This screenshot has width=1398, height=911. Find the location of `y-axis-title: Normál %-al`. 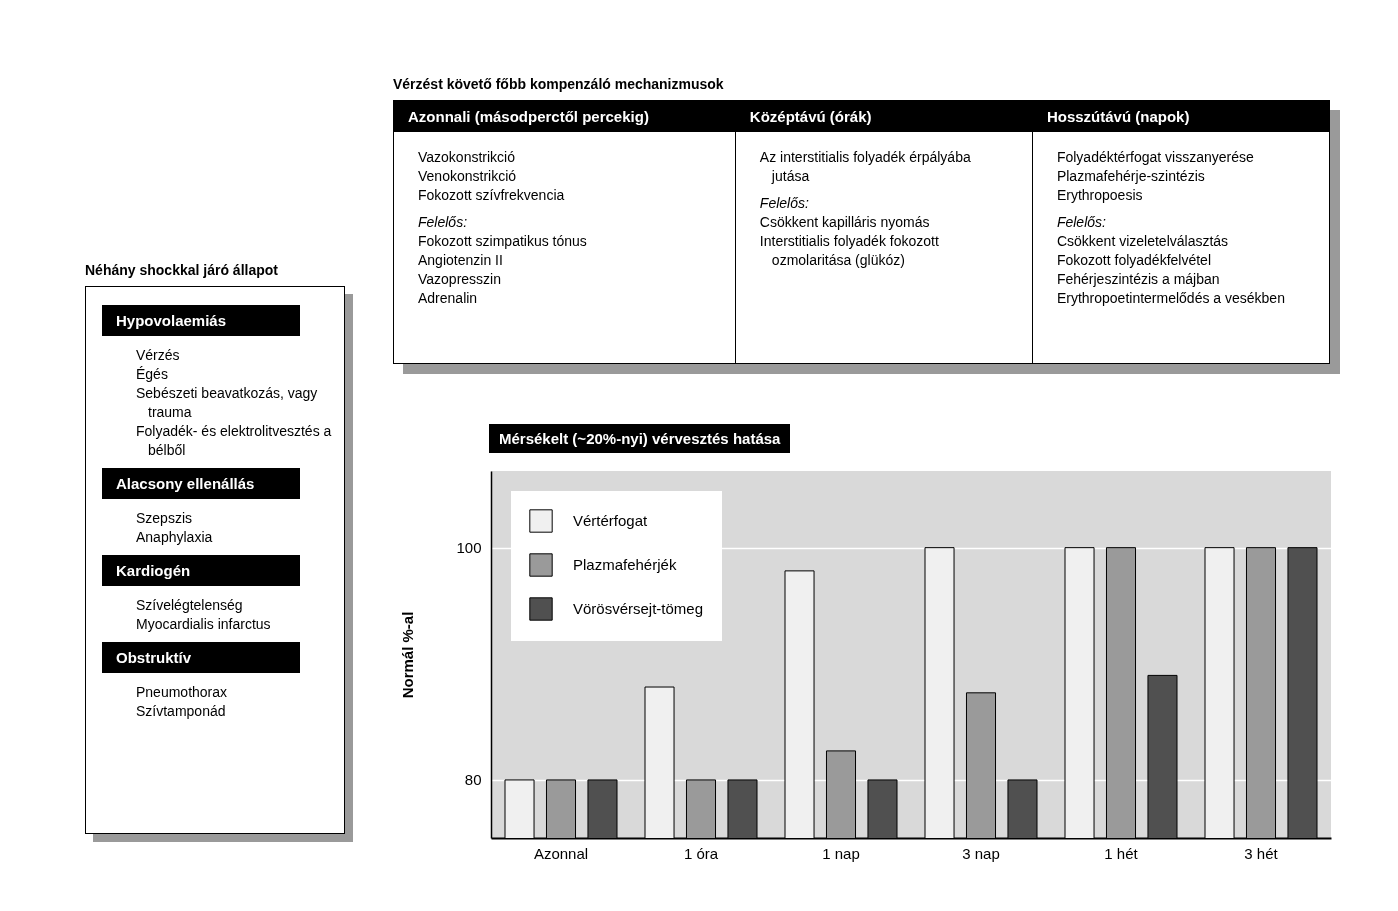

y-axis-title: Normál %-al is located at coordinates (408, 655).